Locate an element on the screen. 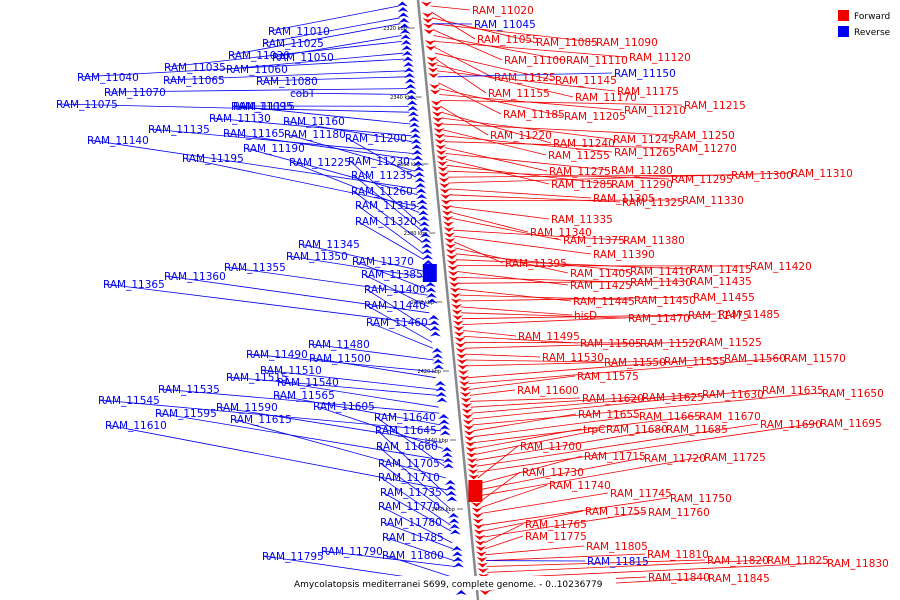 Image resolution: width=900 pixels, height=600 pixels. gene-label: RAM_11165 is located at coordinates (254, 134).